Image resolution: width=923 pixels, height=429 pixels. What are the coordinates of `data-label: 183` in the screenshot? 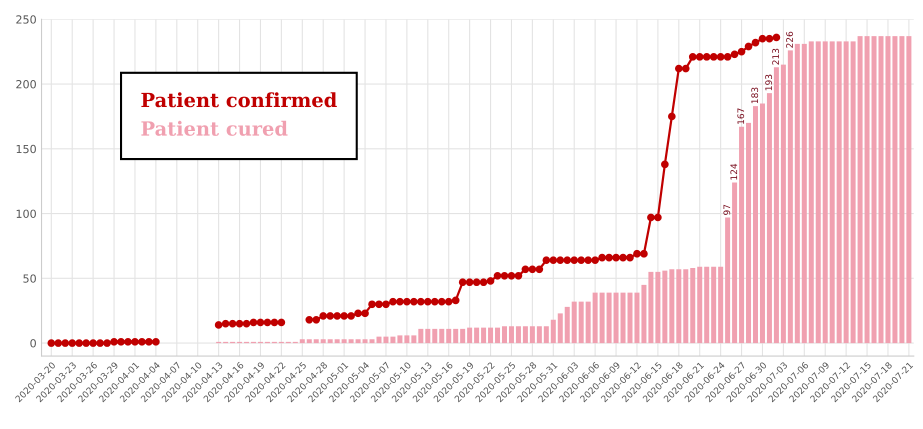 It's located at (754, 96).